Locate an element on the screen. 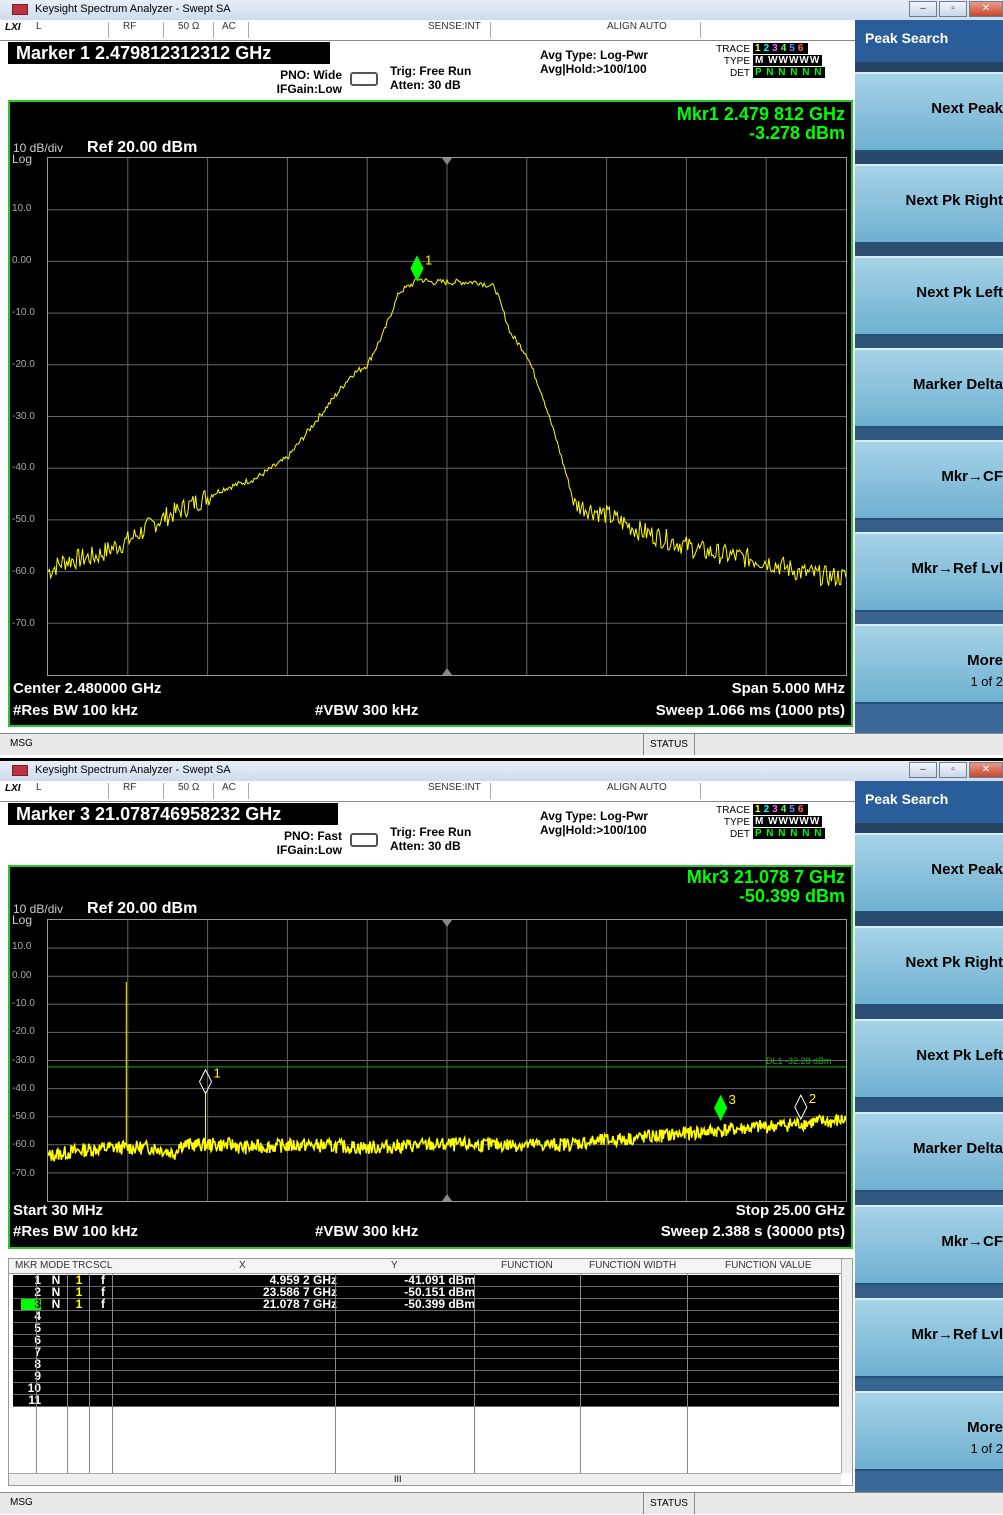 This screenshot has width=1003, height=1515. log-label: Log is located at coordinates (22, 920).